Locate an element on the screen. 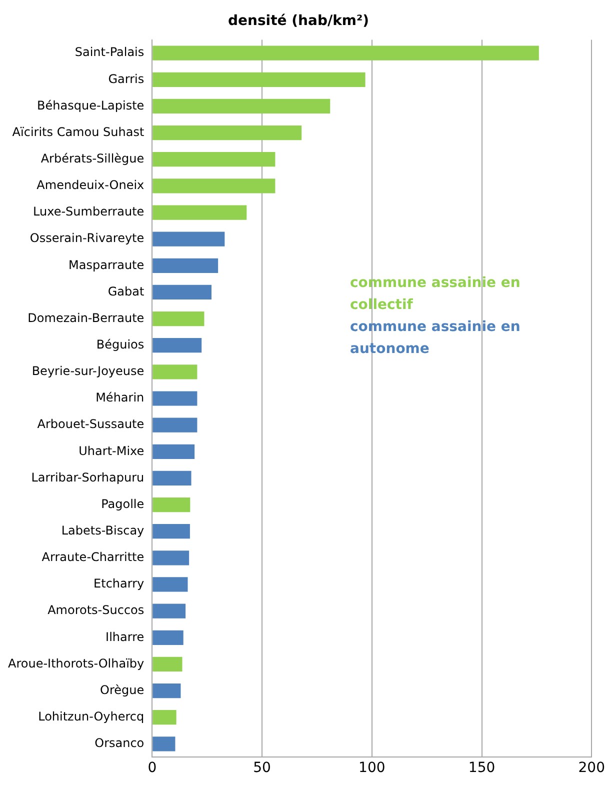 This screenshot has height=785, width=608. y-tick-label: Uhart-Mixe is located at coordinates (111, 451).